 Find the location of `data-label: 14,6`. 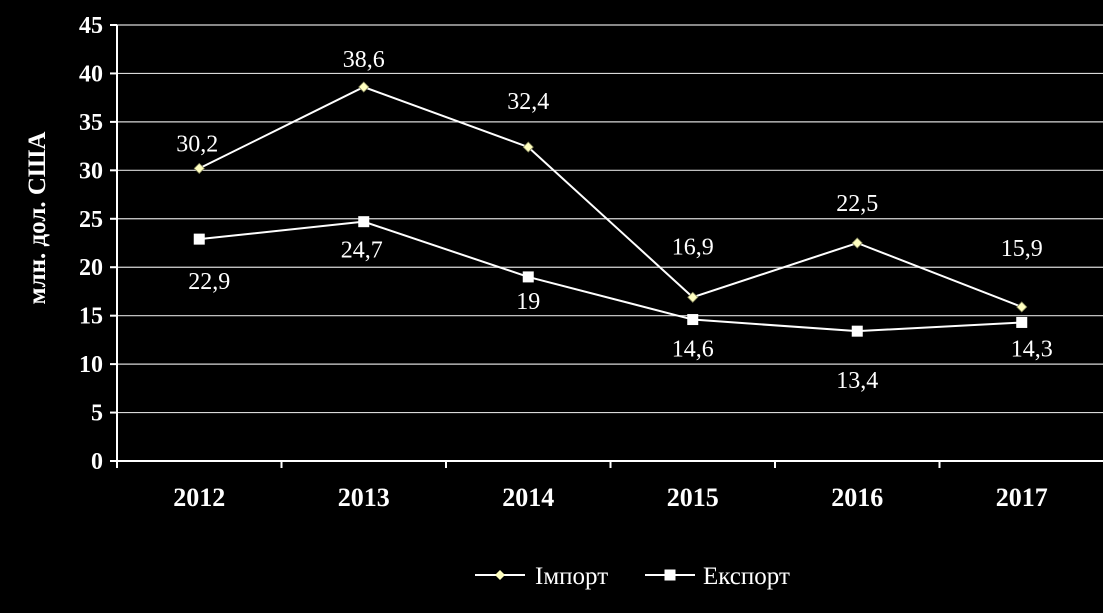

data-label: 14,6 is located at coordinates (693, 350).